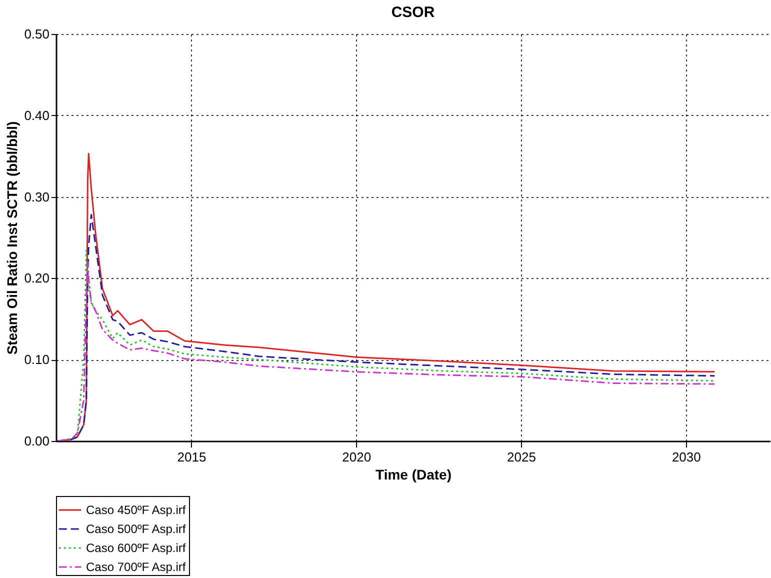  I want to click on legend-label: Caso 450ºF Asp.irf, so click(136, 510).